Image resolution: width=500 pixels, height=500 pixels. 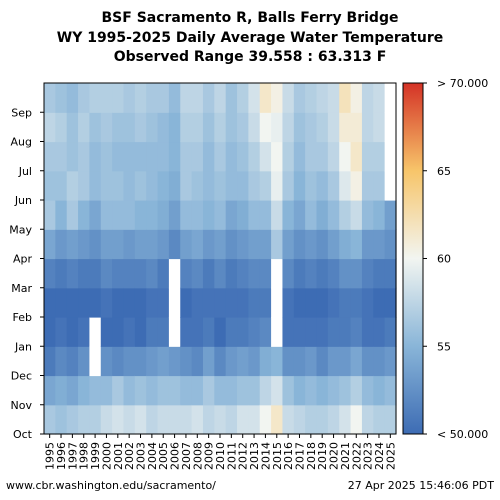 What do you see at coordinates (23, 200) in the screenshot?
I see `y-tick-label: Jun` at bounding box center [23, 200].